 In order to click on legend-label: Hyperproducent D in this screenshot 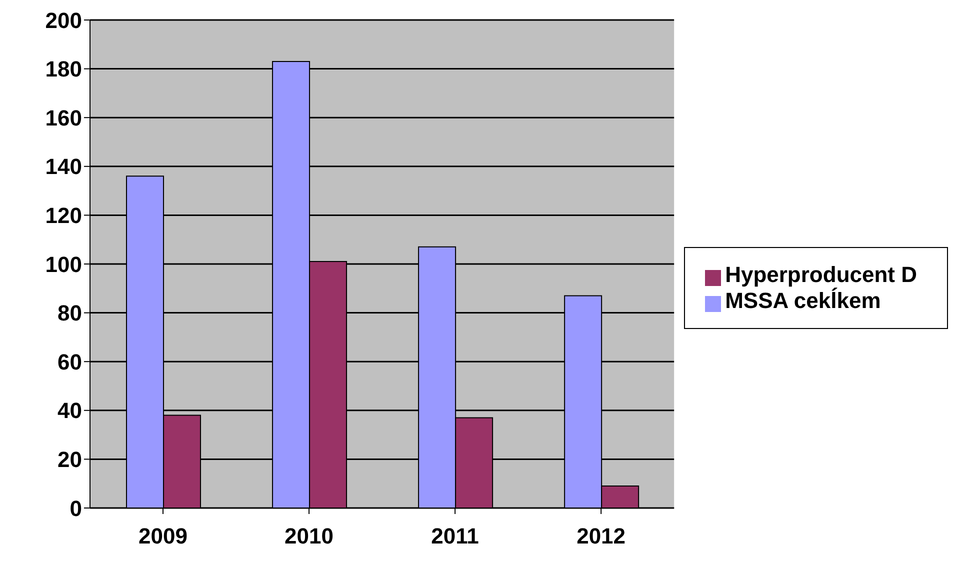, I will do `click(821, 274)`.